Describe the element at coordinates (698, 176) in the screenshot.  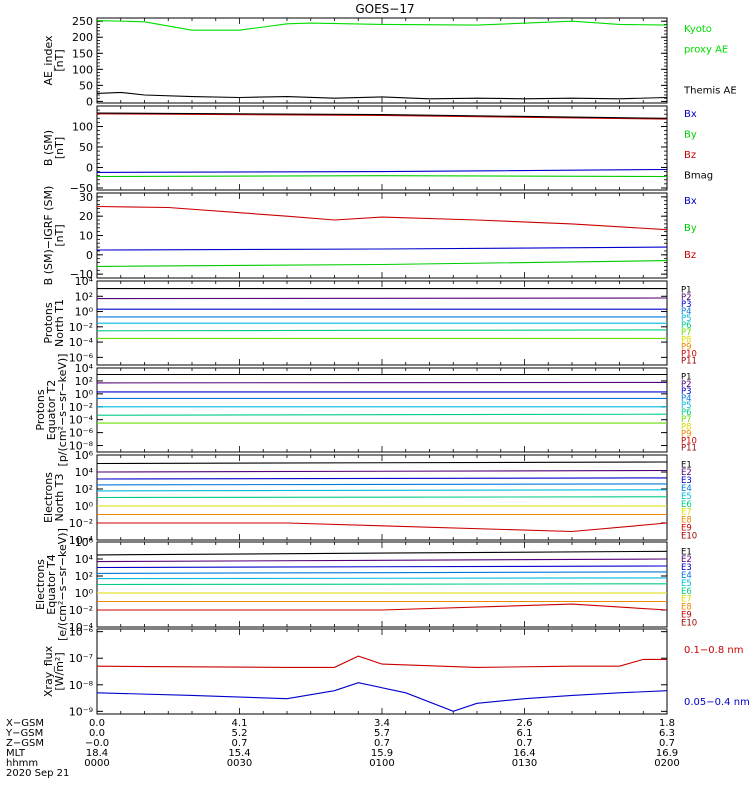
I see `legend-item: Bmag` at that location.